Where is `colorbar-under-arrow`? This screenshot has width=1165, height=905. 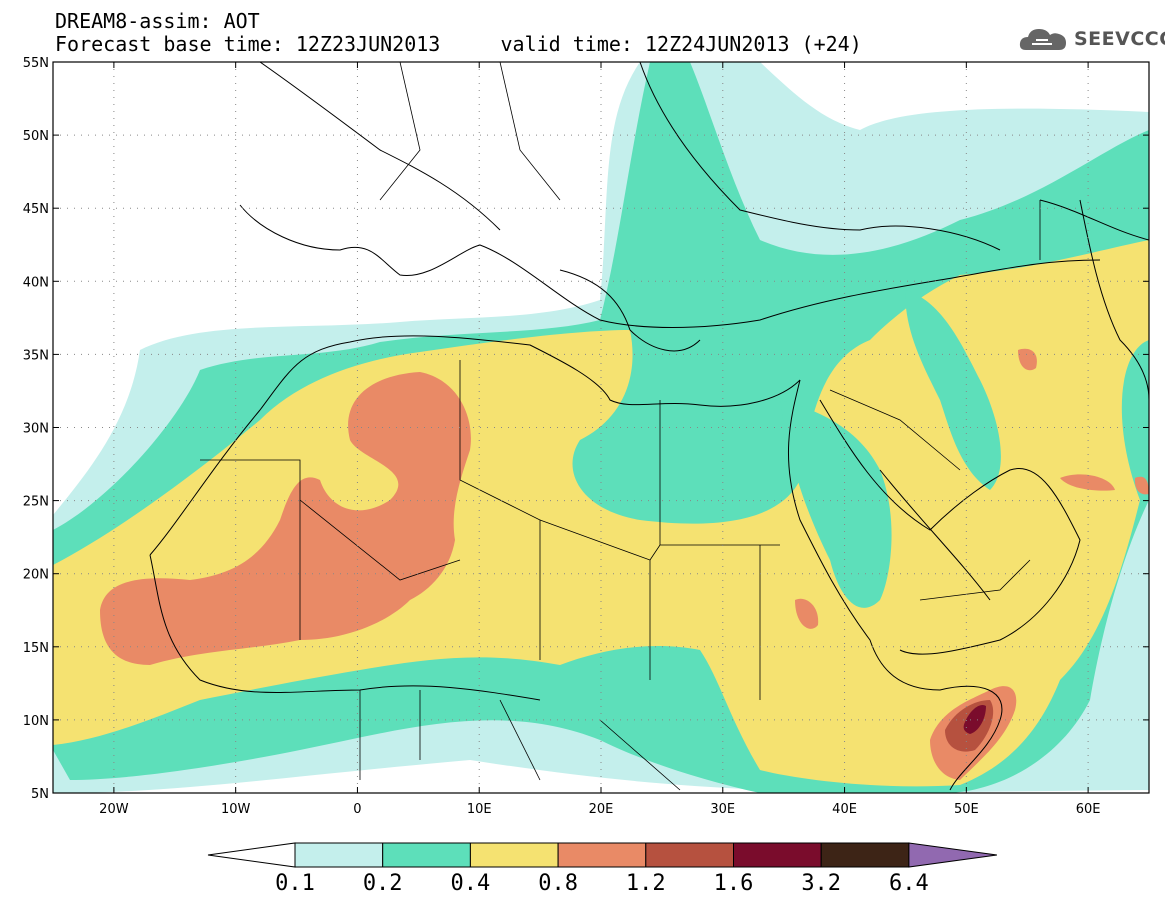 colorbar-under-arrow is located at coordinates (251, 855).